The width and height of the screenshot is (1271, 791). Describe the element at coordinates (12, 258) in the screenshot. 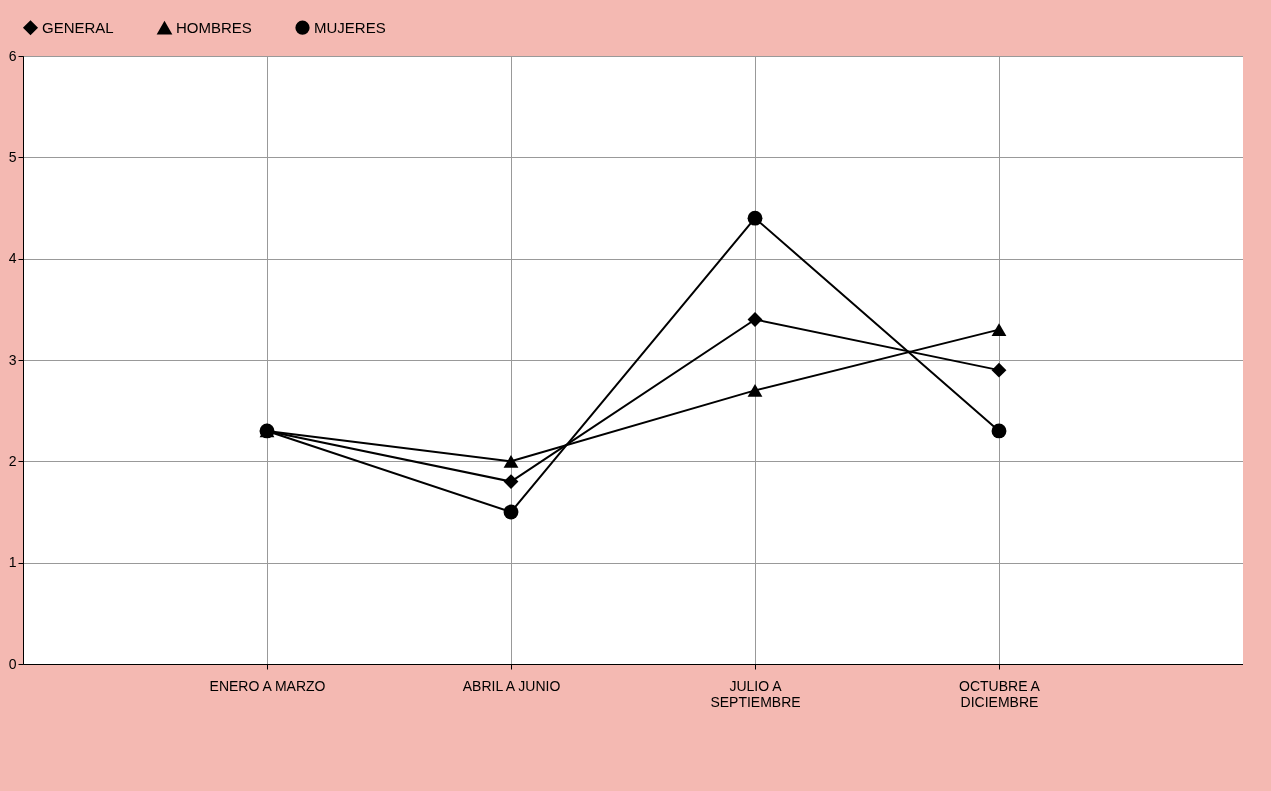

I see `y-tick-label: 4` at that location.